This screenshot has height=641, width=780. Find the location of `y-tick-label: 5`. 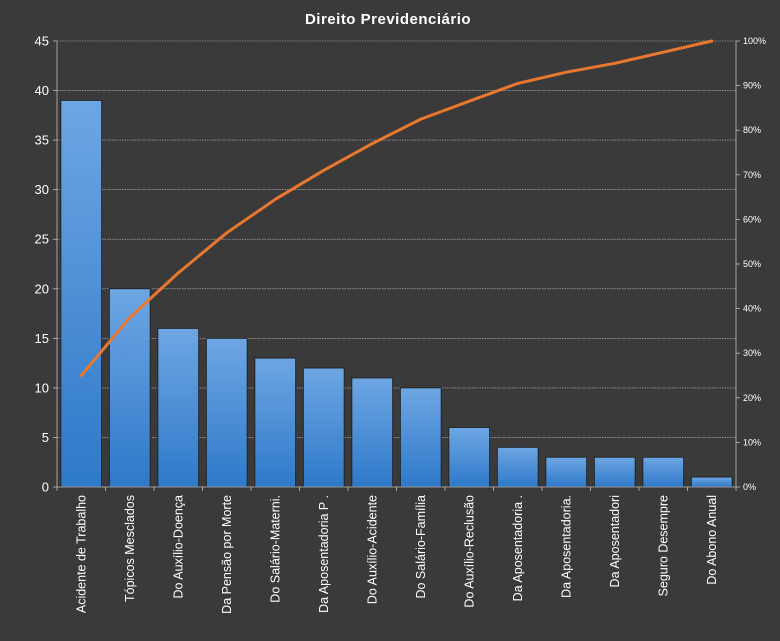

y-tick-label: 5 is located at coordinates (45, 437).